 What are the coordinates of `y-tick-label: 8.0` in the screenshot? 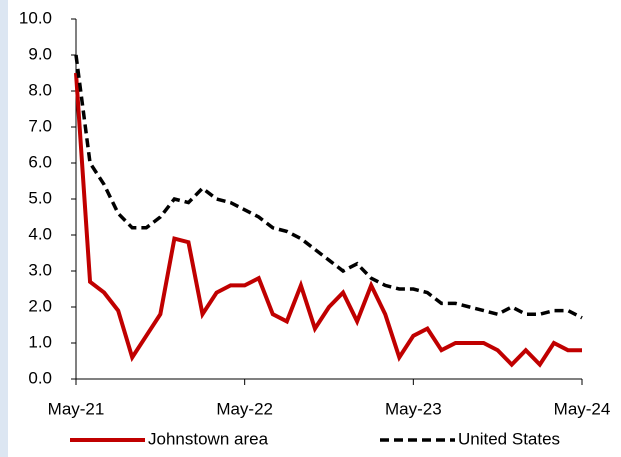 It's located at (40, 89).